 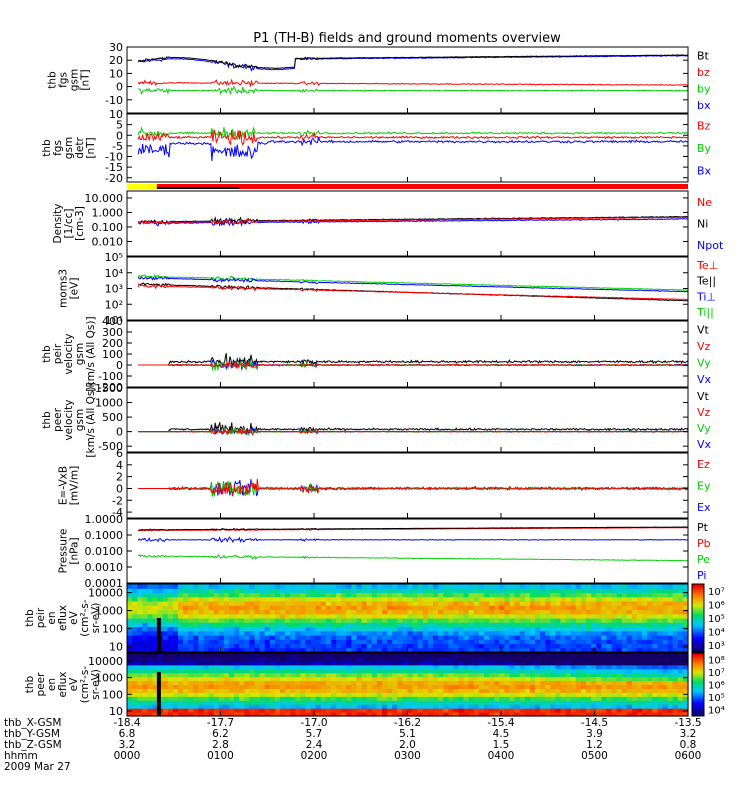 What do you see at coordinates (594, 745) in the screenshot?
I see `x-tick-label-z: 1.2` at bounding box center [594, 745].